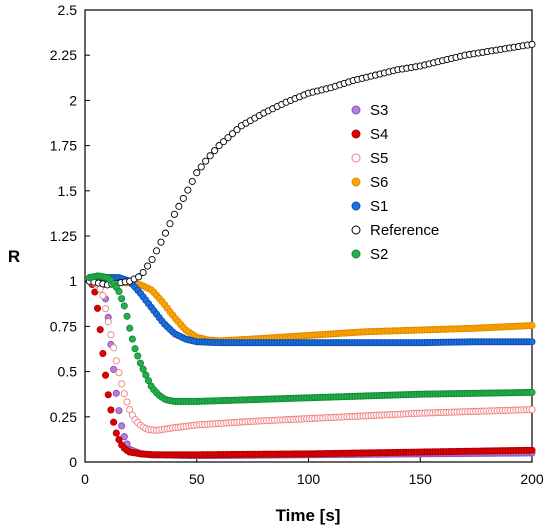 The height and width of the screenshot is (531, 550). I want to click on y-tick-label: 0.75, so click(63, 326).